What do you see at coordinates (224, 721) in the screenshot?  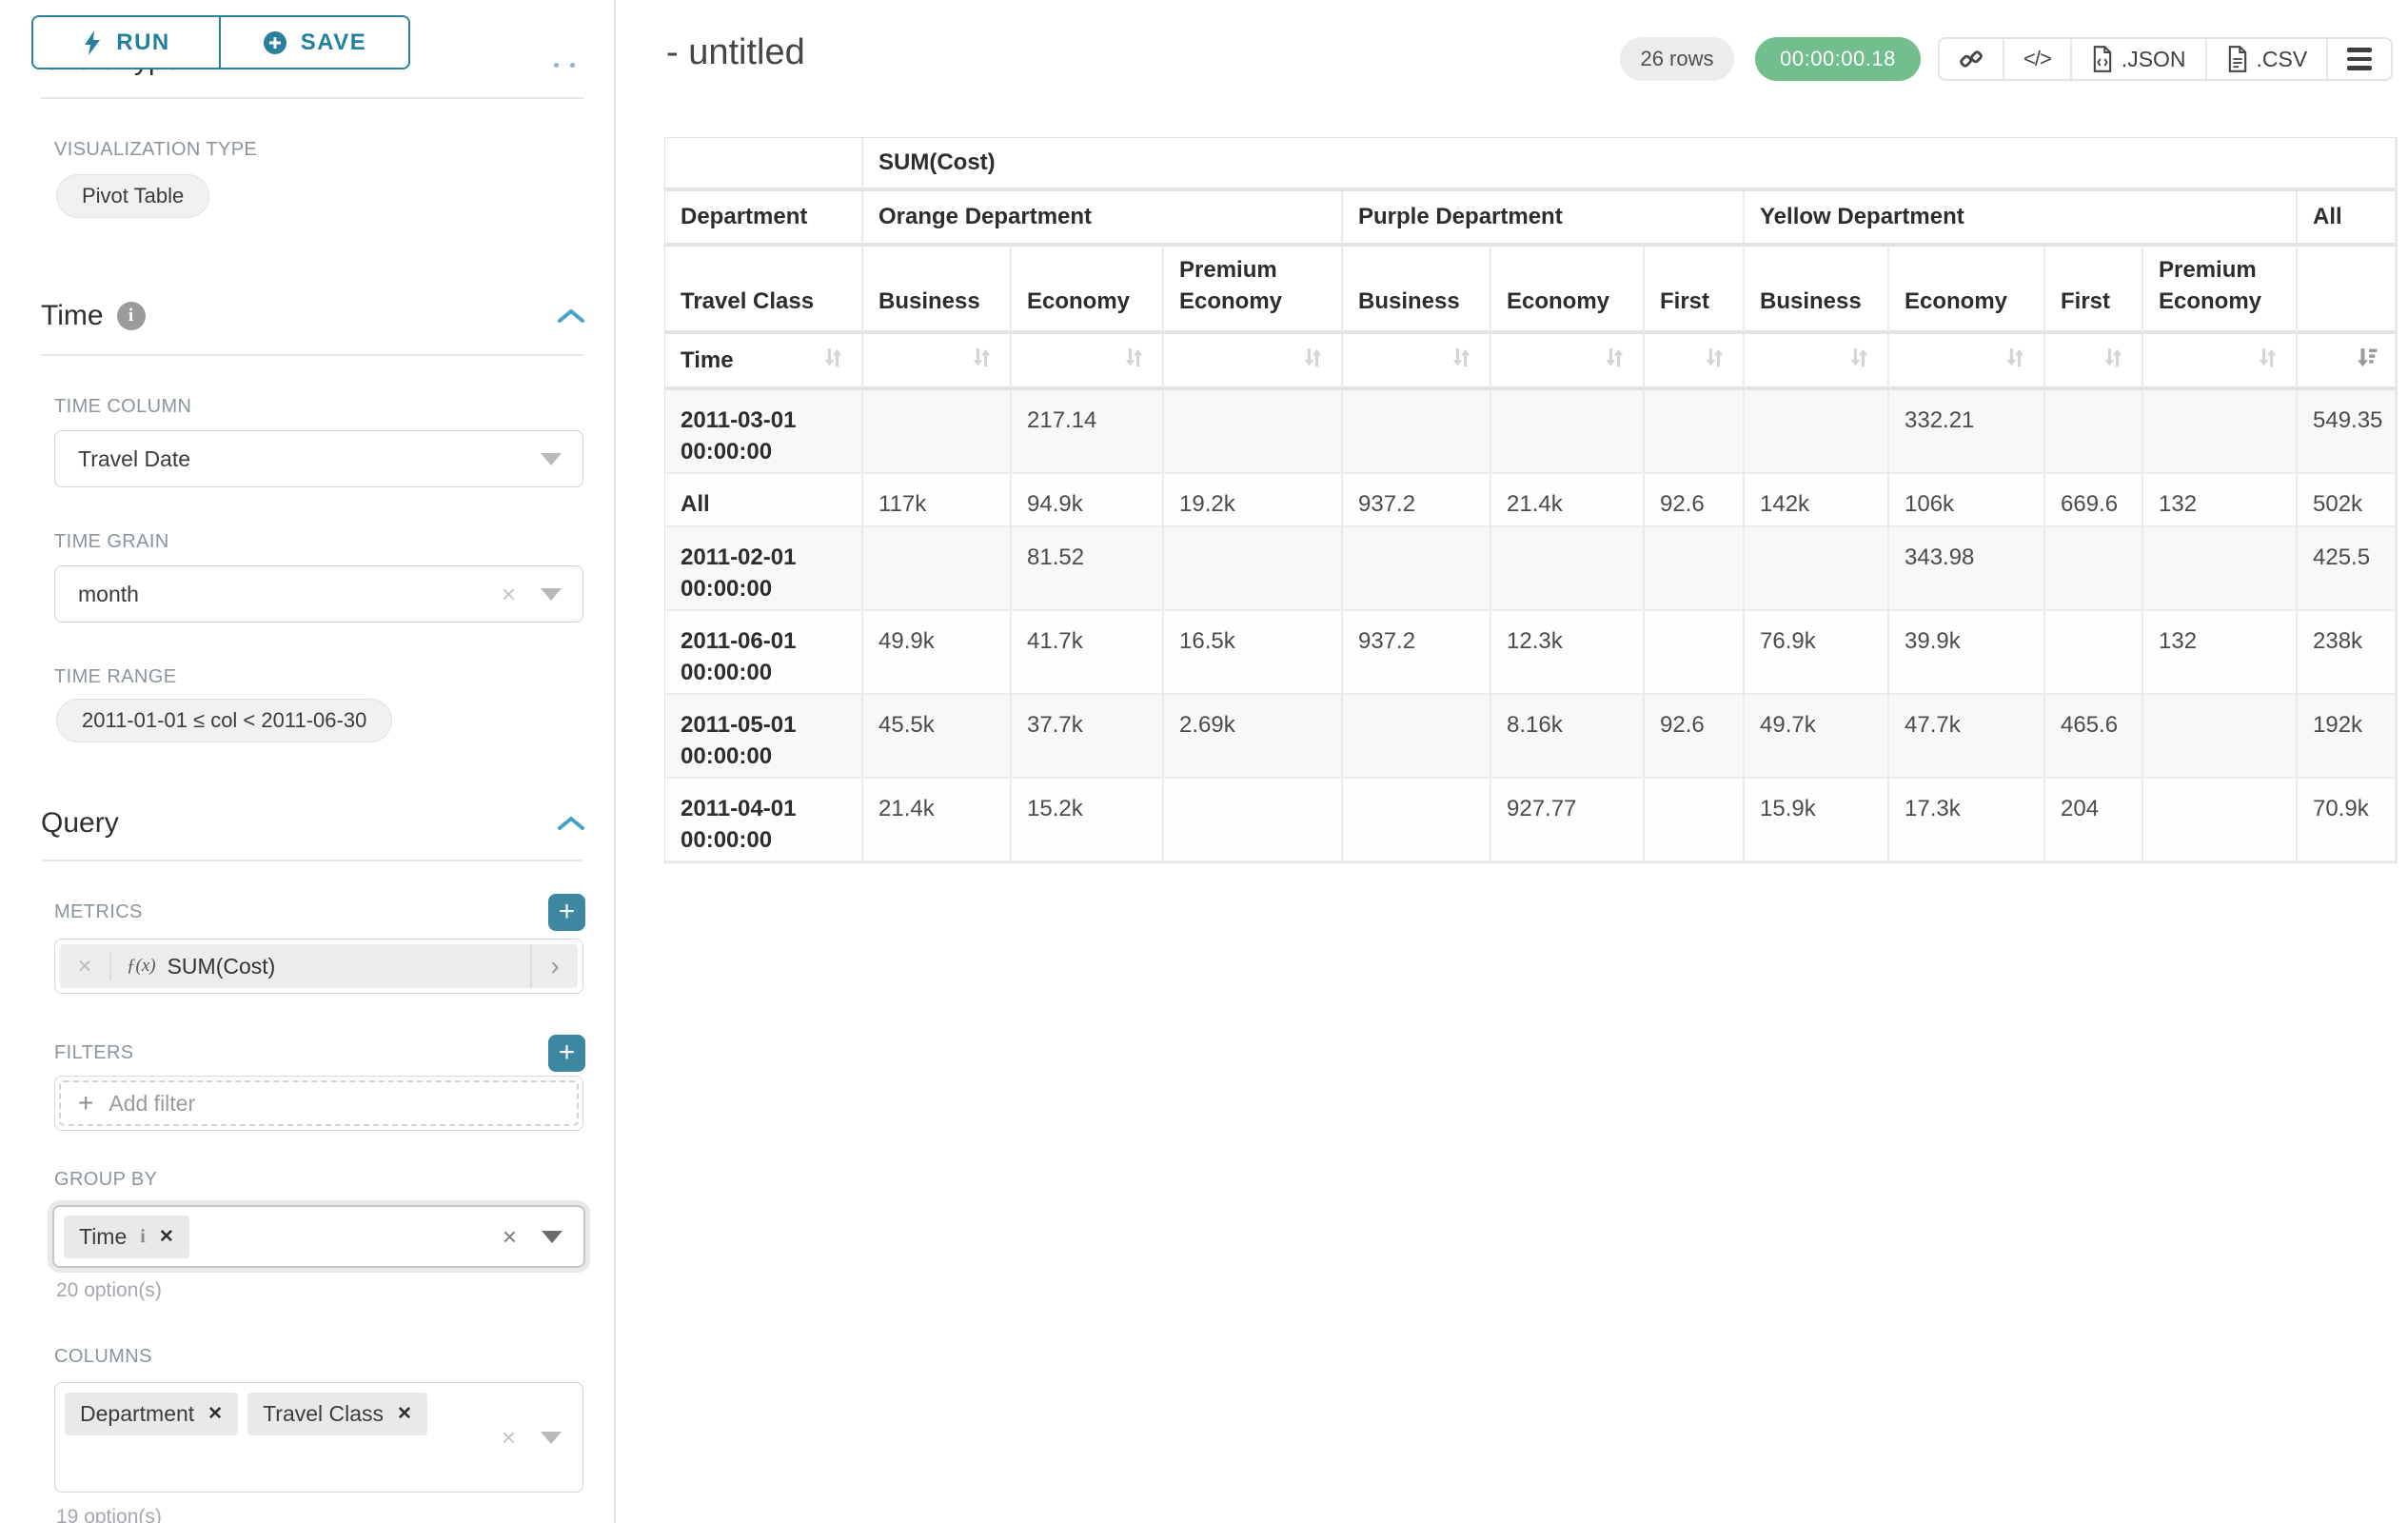 I see `time-range-value: 2011-01-01 ≤ col < 2011-06-30` at bounding box center [224, 721].